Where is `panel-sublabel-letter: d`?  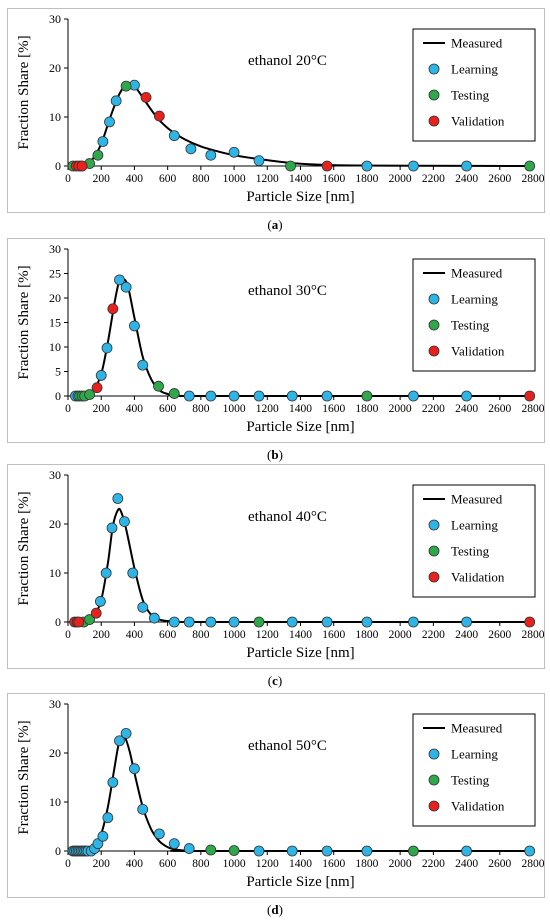 panel-sublabel-letter: d is located at coordinates (275, 909).